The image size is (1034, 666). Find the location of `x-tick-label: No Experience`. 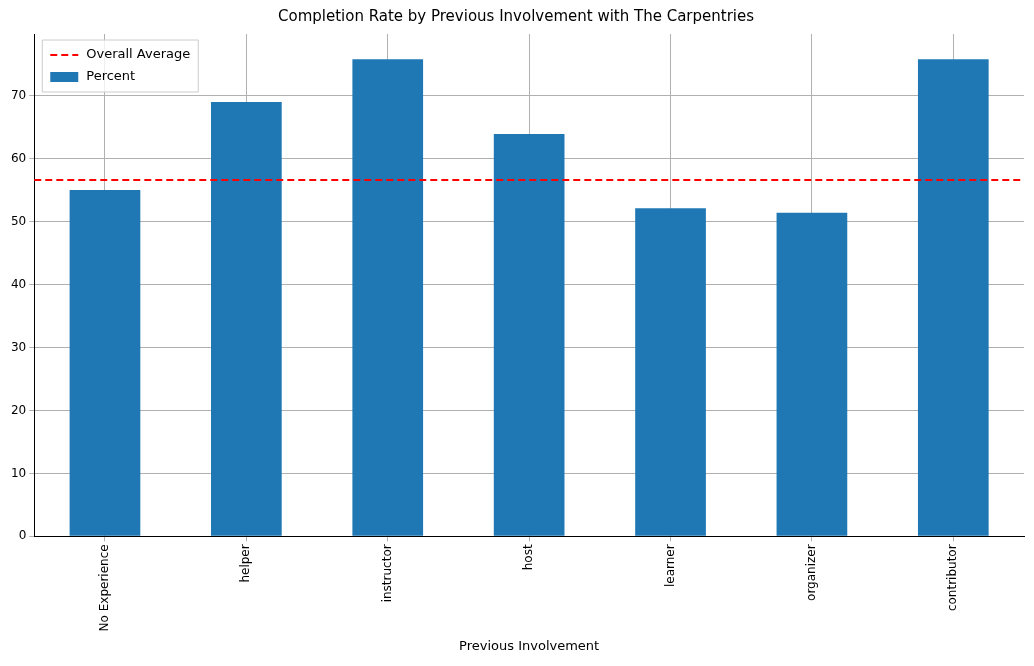

x-tick-label: No Experience is located at coordinates (104, 588).